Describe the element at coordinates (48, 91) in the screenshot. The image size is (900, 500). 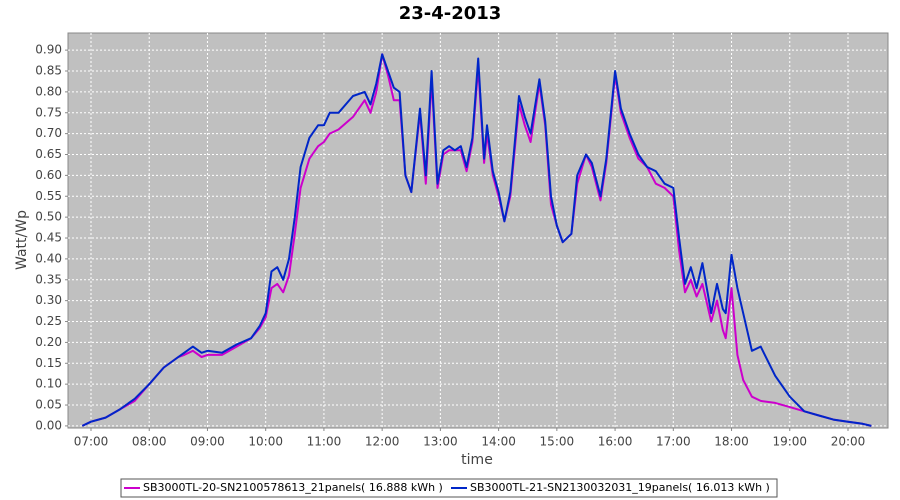
I see `y-tick-label: 0.80` at that location.